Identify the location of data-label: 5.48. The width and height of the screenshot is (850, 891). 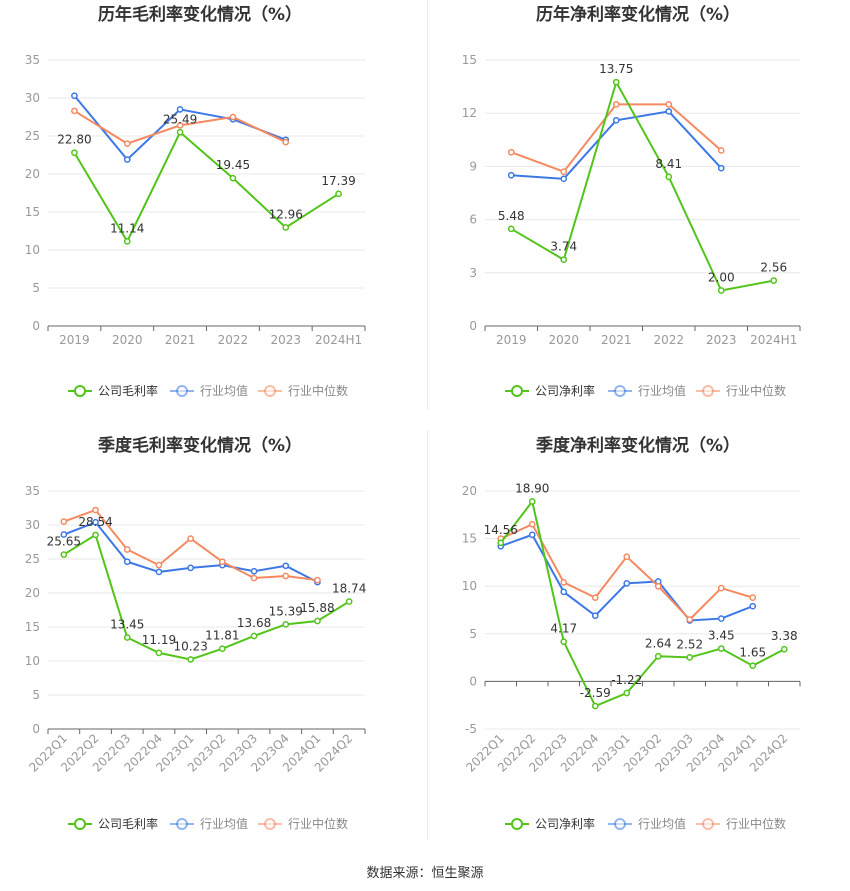
(511, 216).